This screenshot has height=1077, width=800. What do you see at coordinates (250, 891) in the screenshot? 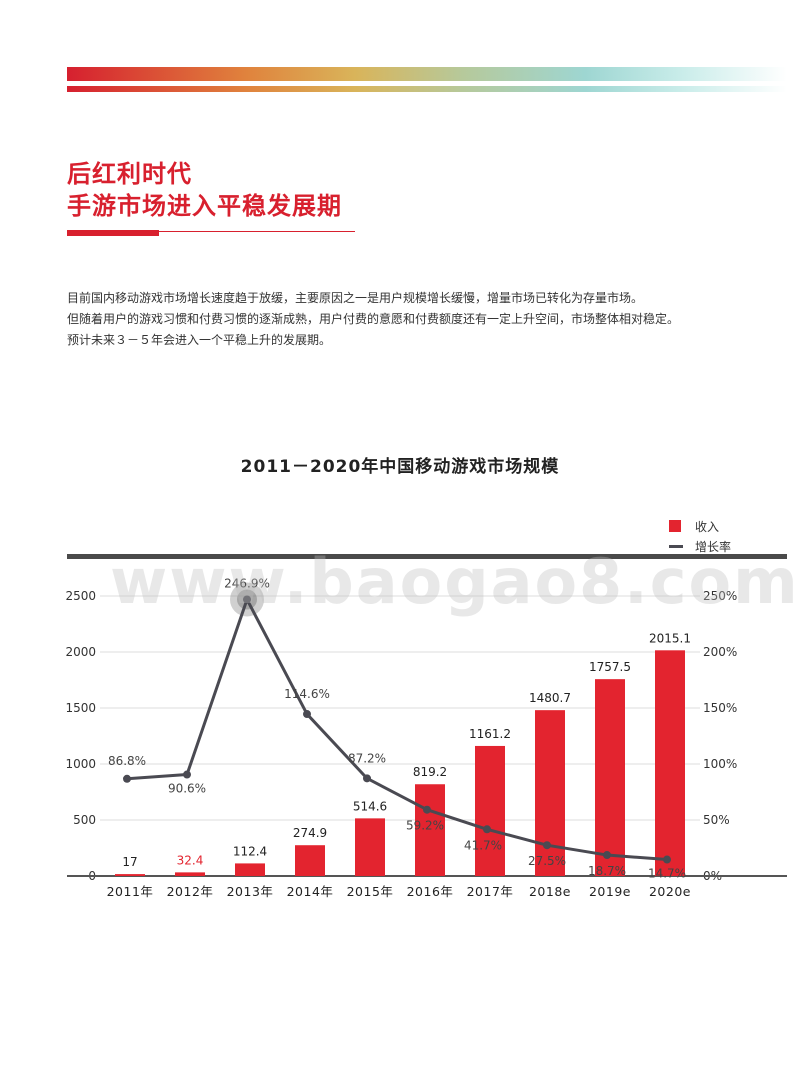
I see `x-tick-label: 2013年` at bounding box center [250, 891].